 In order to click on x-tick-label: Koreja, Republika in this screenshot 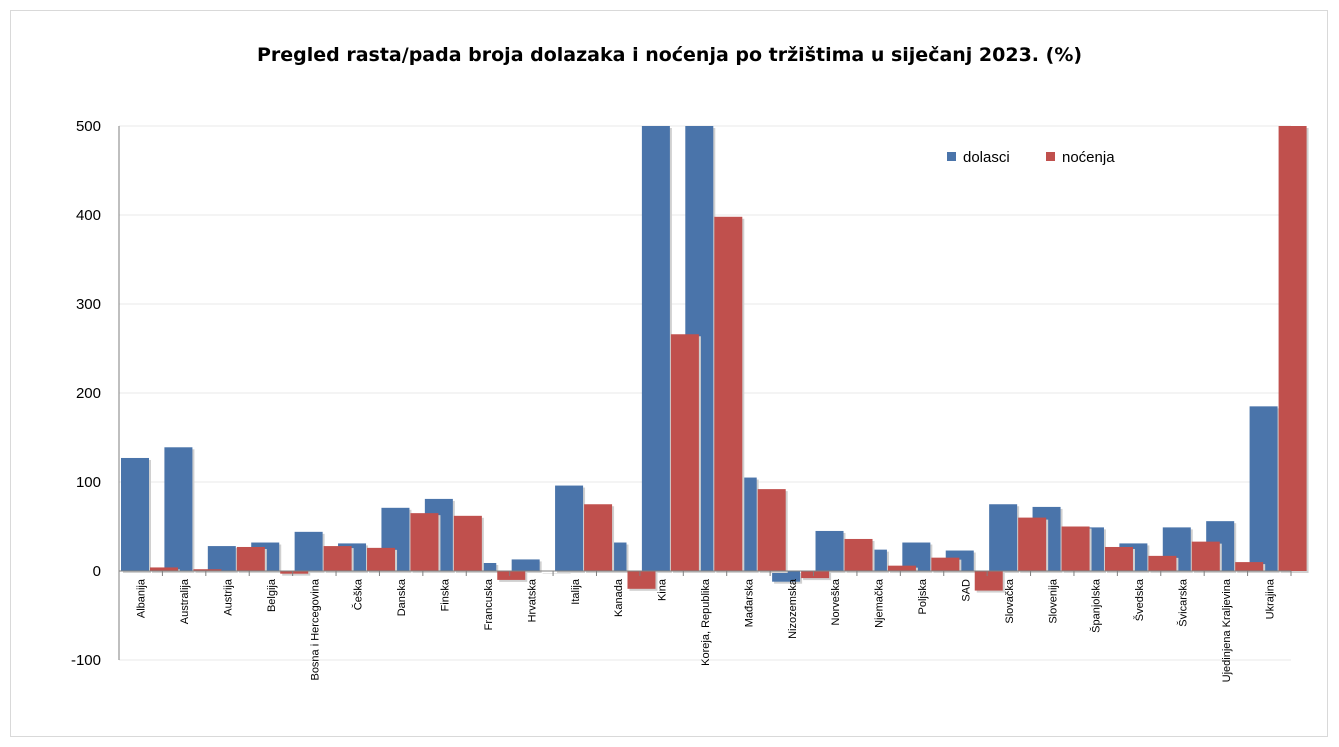, I will do `click(706, 622)`.